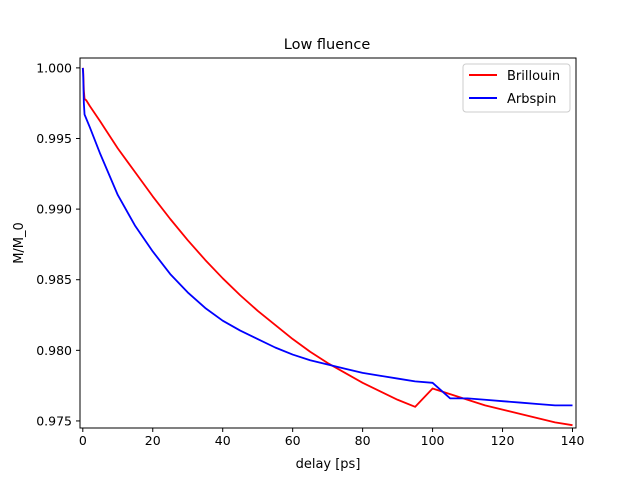  What do you see at coordinates (54, 138) in the screenshot?
I see `y-tick-label: 0.995` at bounding box center [54, 138].